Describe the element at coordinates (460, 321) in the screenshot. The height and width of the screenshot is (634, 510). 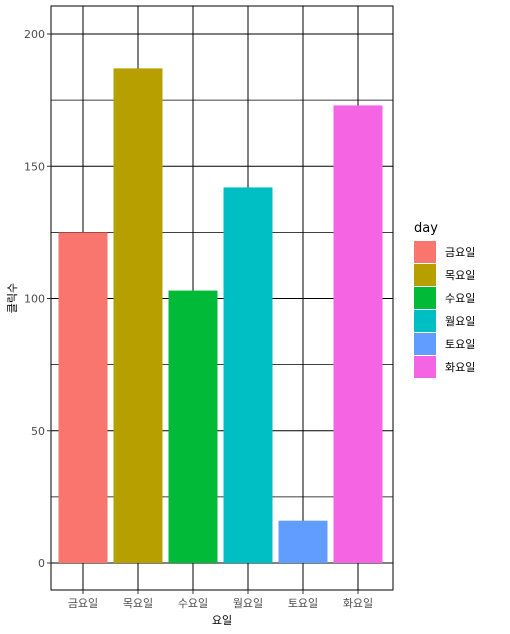
I see `legend-label: 월요일` at that location.